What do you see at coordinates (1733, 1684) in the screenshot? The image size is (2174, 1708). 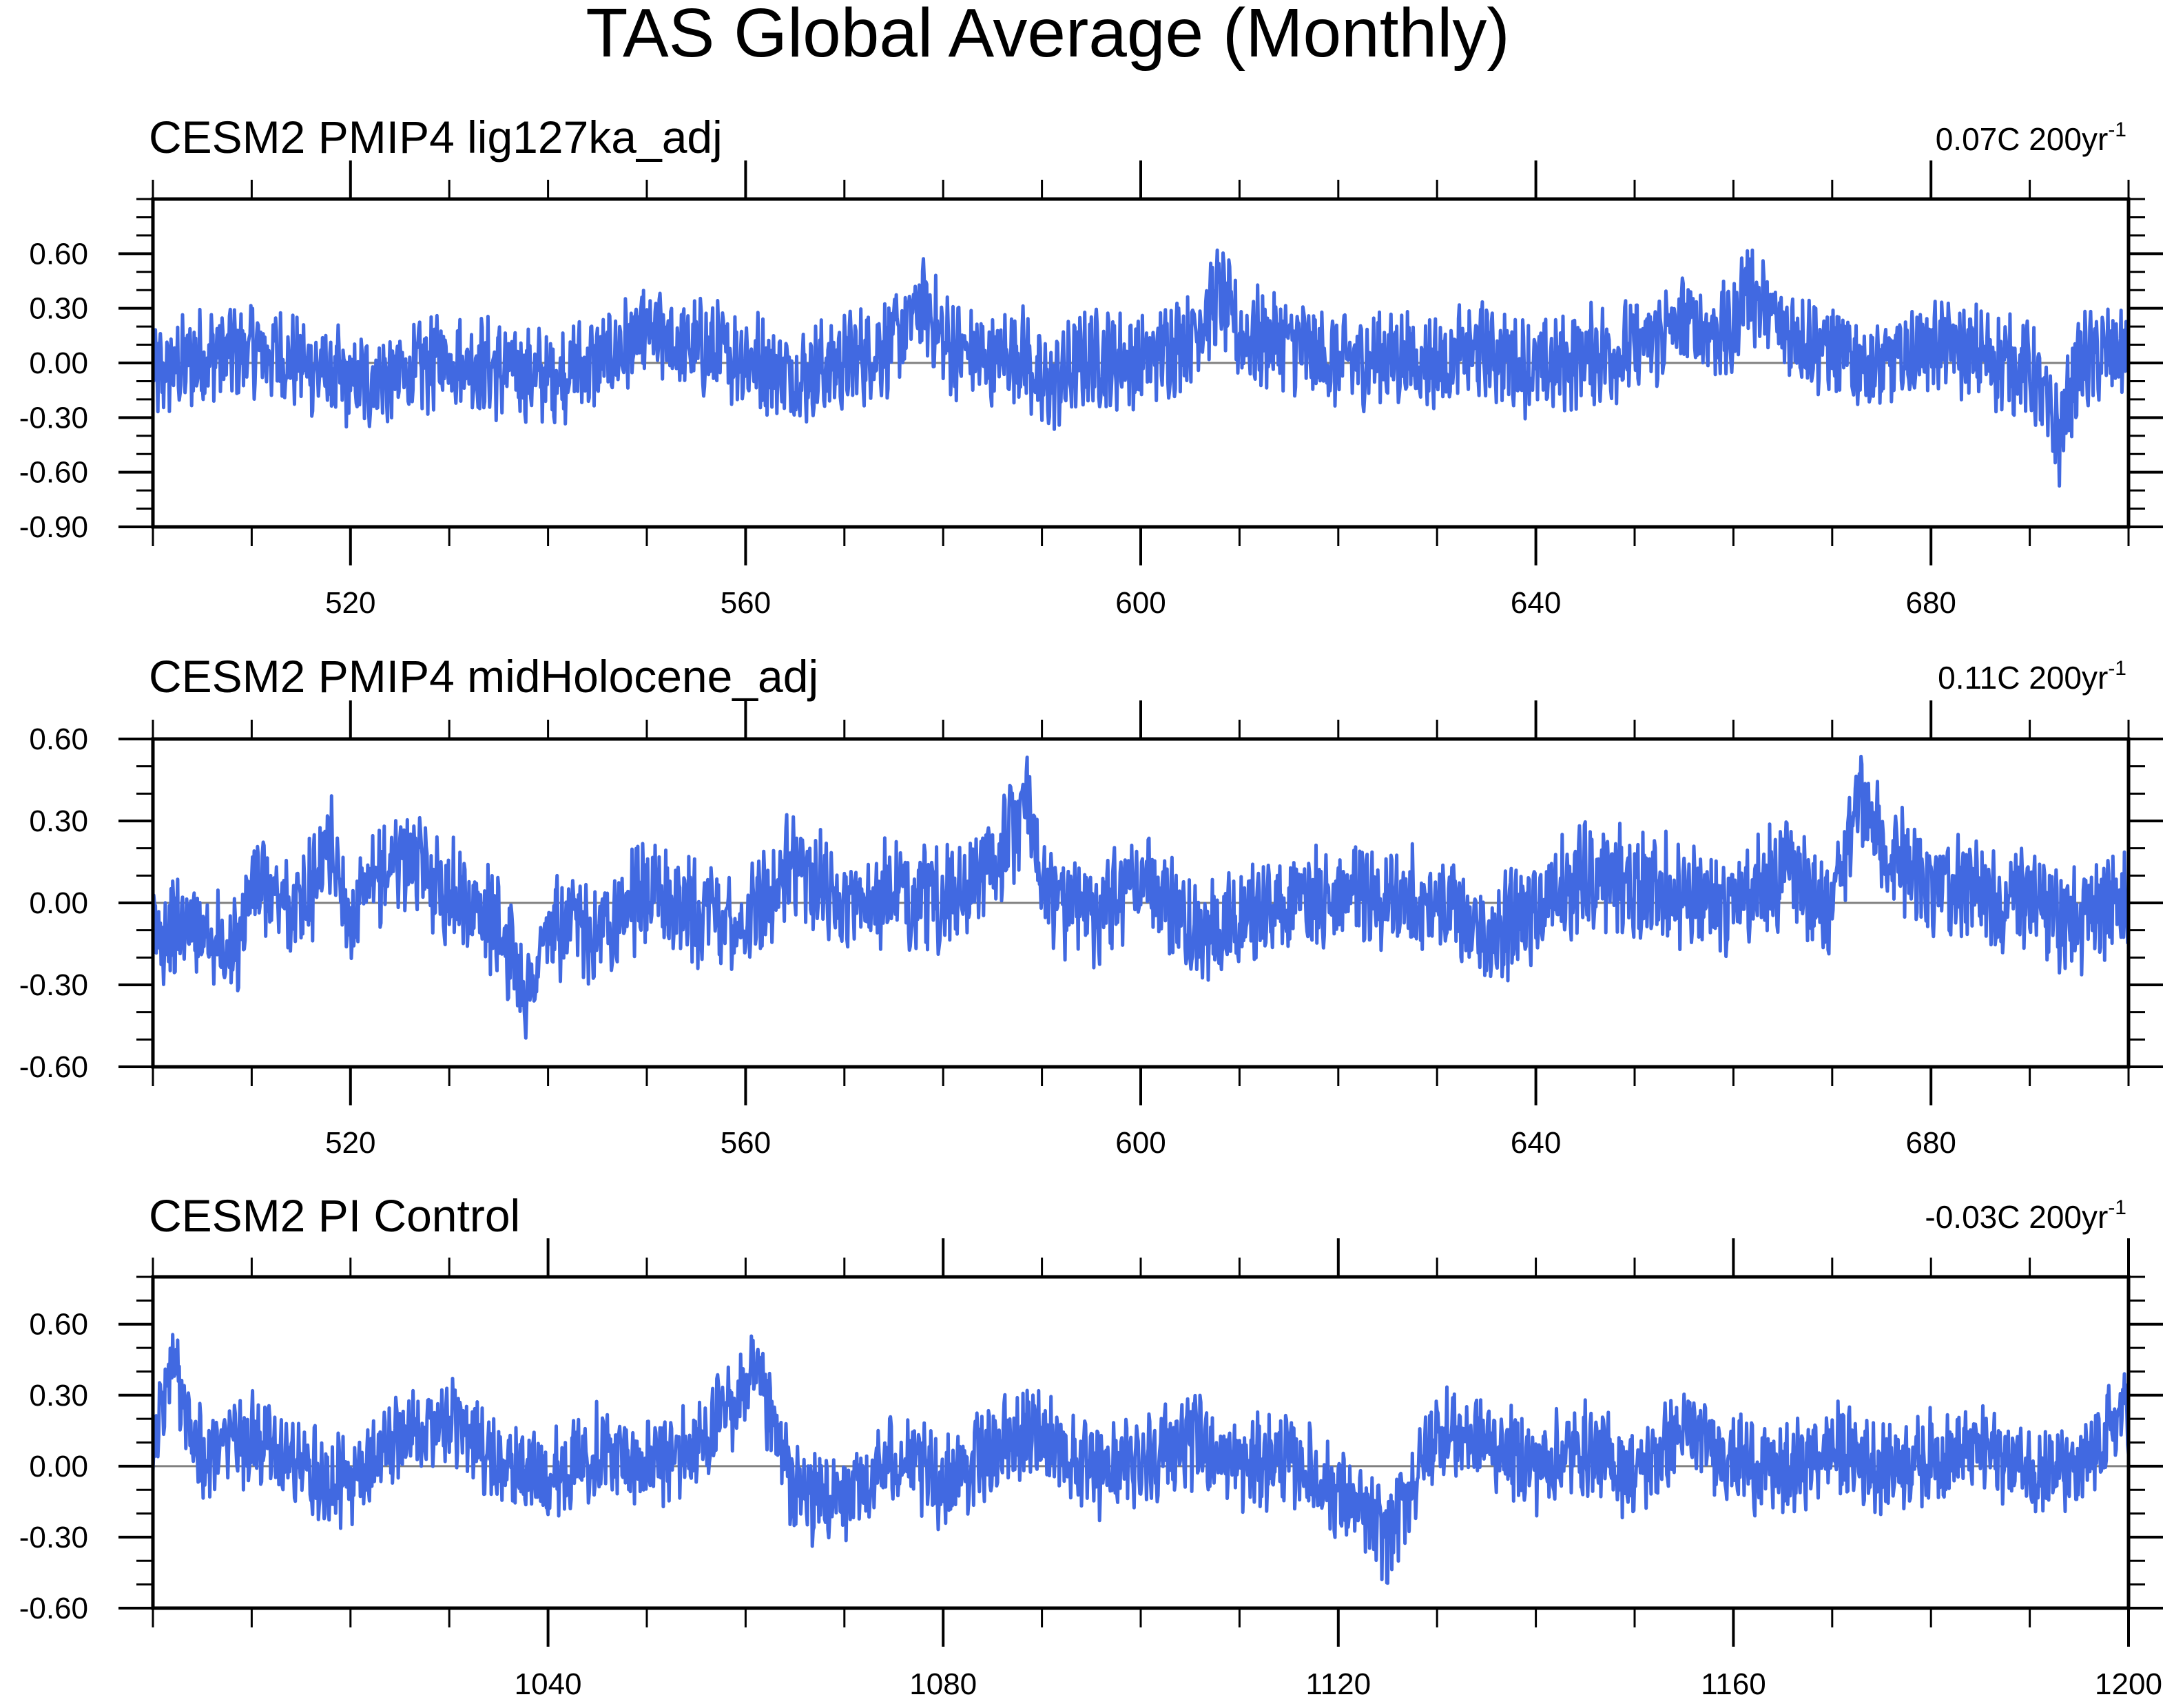 I see `x-tick-label: 1160` at bounding box center [1733, 1684].